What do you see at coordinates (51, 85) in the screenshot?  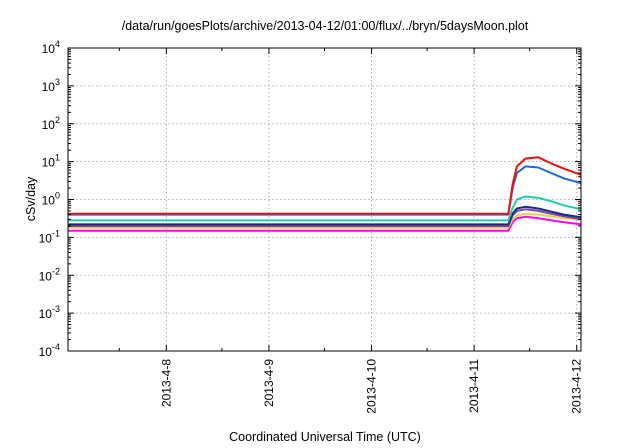 I see `y-tick-label: 10³` at bounding box center [51, 85].